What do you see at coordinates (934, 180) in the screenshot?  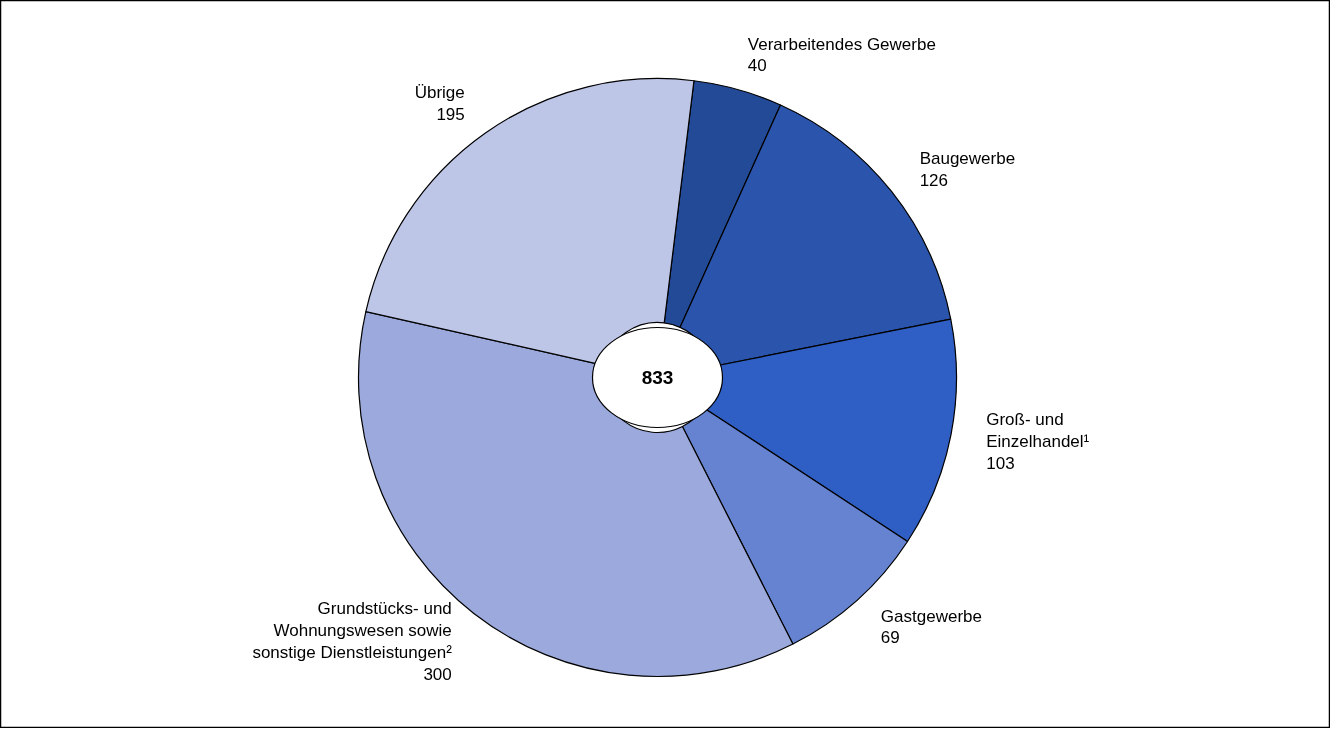 I see `data-label: 126` at bounding box center [934, 180].